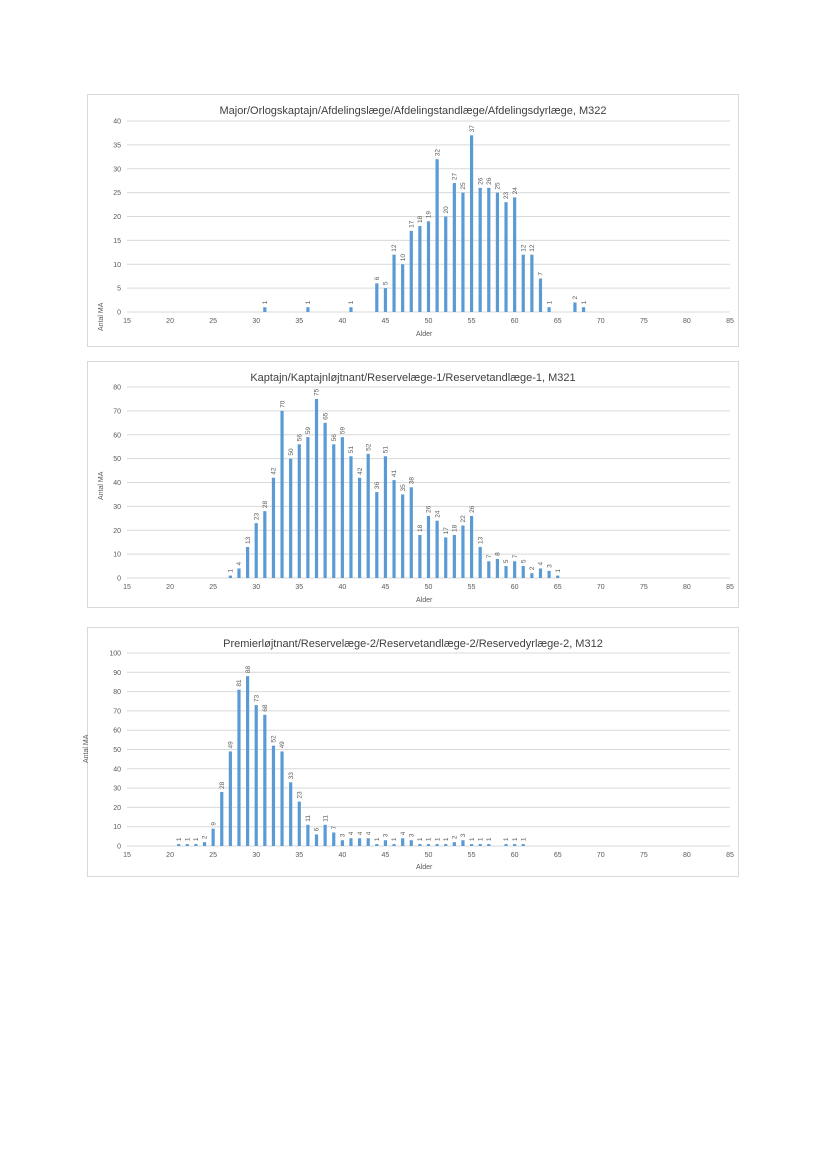 This screenshot has width=827, height=1169. What do you see at coordinates (325, 416) in the screenshot?
I see `data-label: 65` at bounding box center [325, 416].